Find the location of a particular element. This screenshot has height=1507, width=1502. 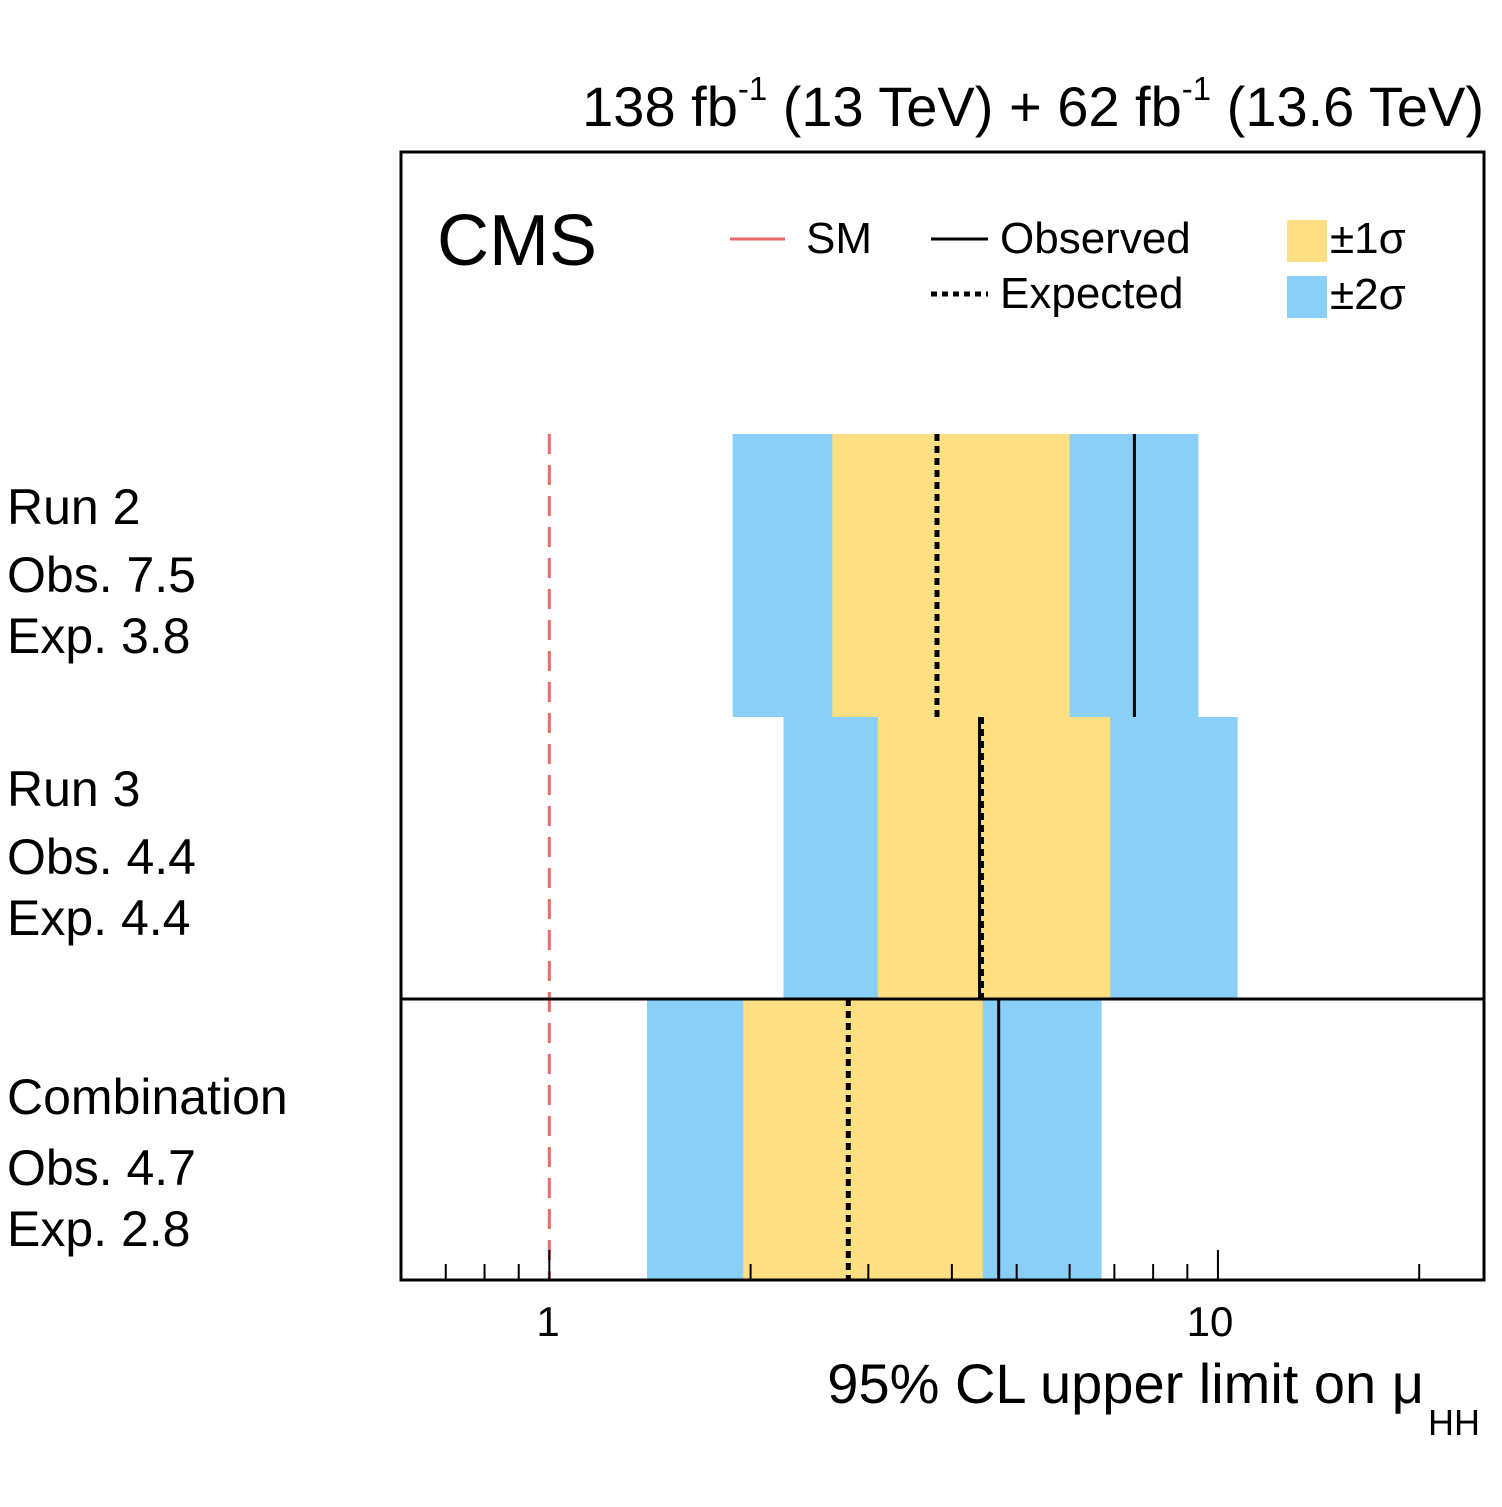

legend-one-sigma-label: ±1σ is located at coordinates (1368, 238).